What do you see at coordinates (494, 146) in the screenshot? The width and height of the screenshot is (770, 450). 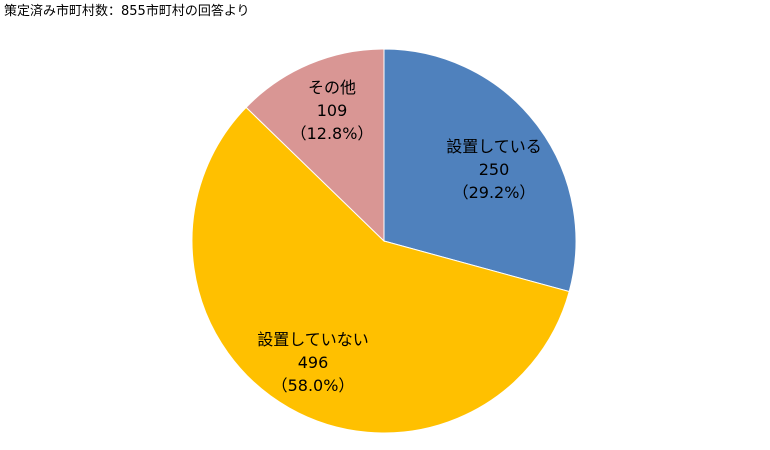 I see `slice-1-name-label: 設置している` at bounding box center [494, 146].